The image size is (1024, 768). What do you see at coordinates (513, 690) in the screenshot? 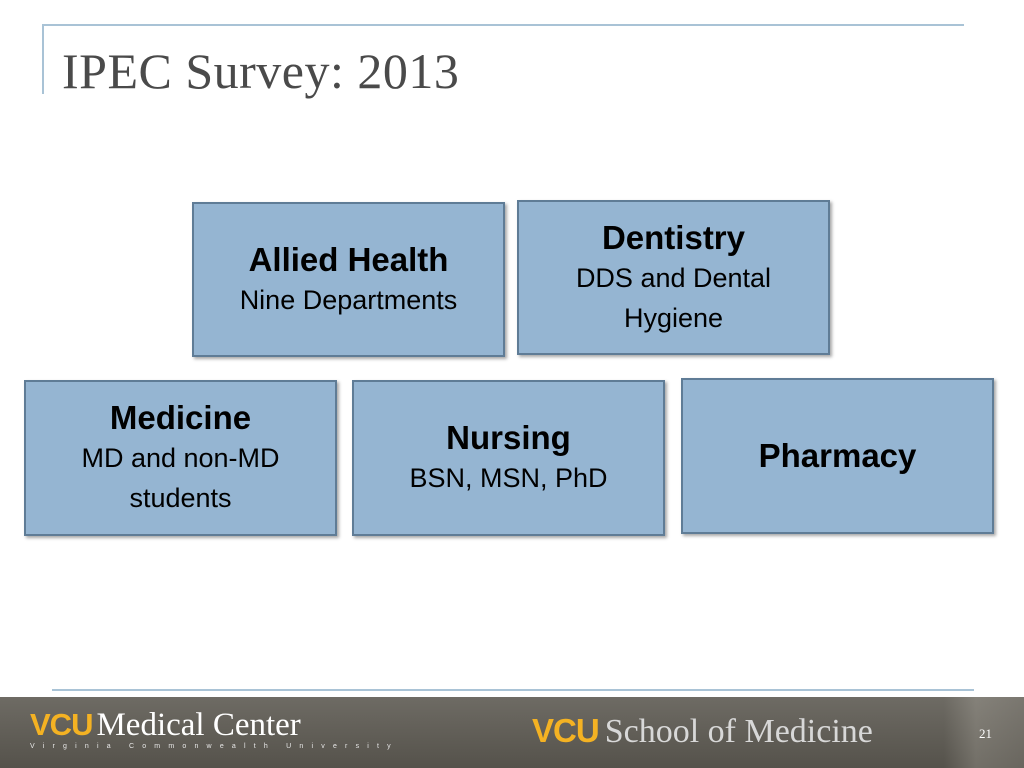
I see `footer-rule` at bounding box center [513, 690].